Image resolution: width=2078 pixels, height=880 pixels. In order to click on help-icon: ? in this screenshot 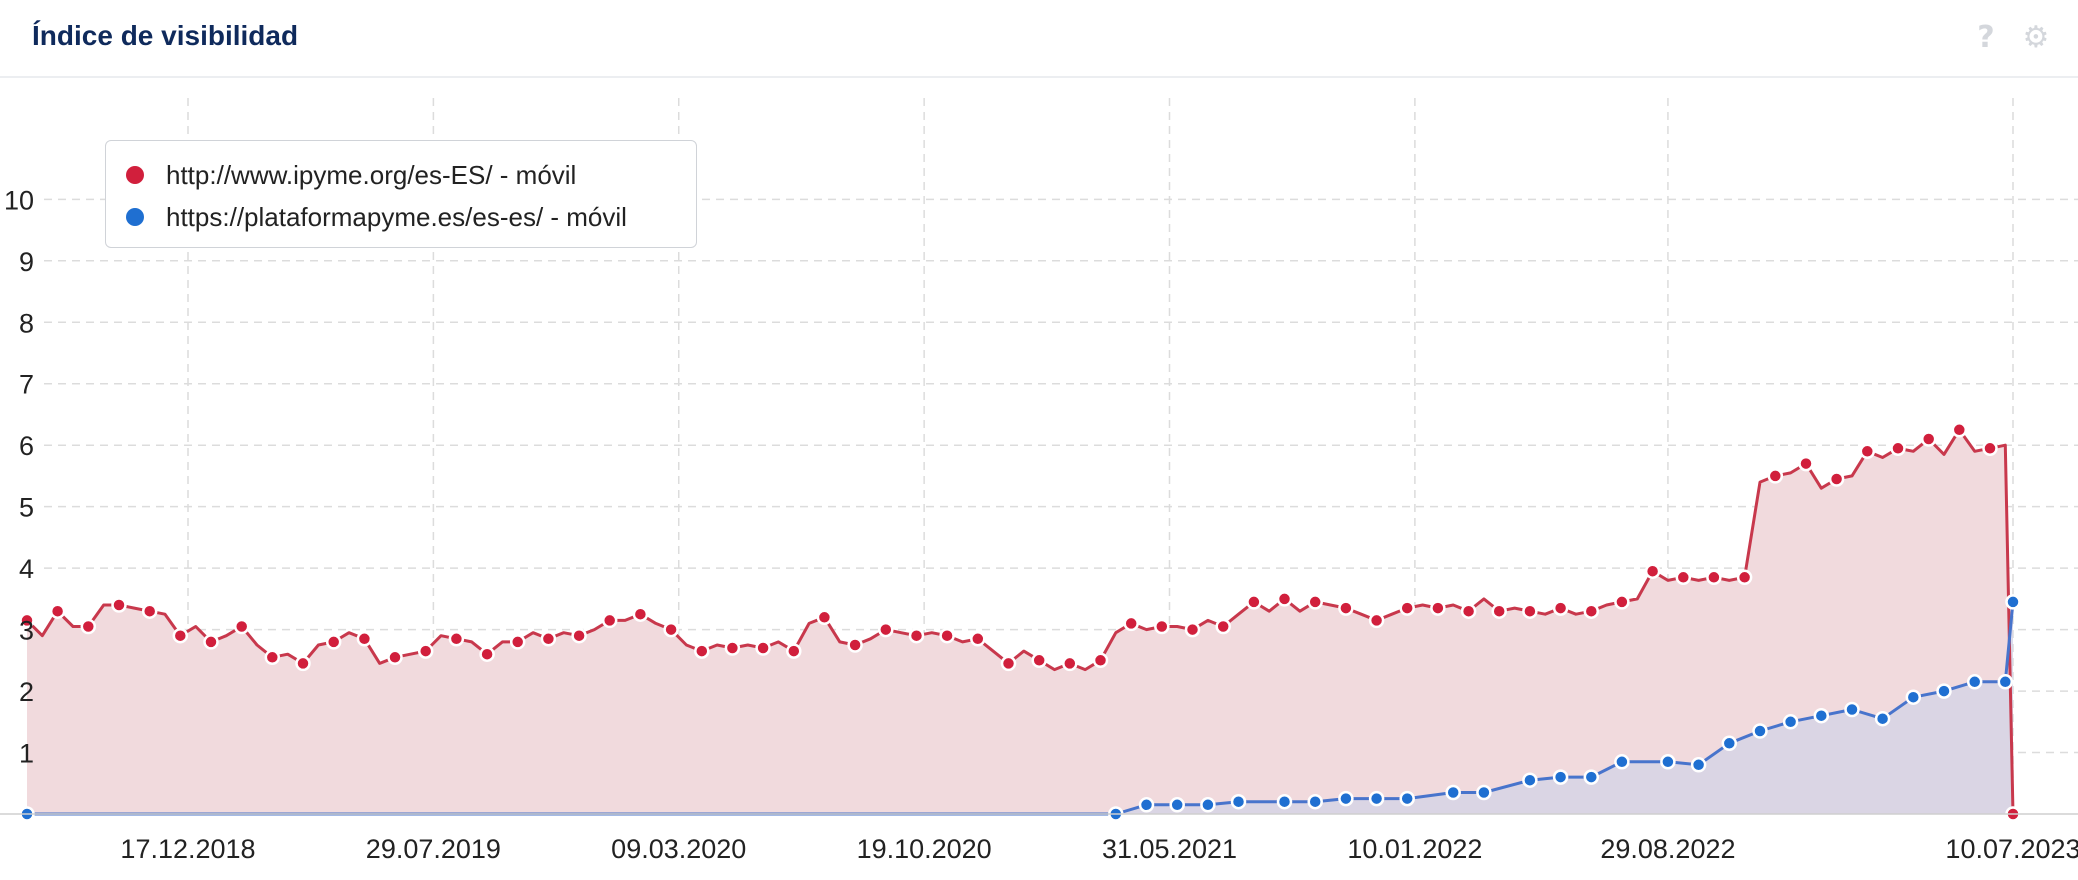, I will do `click(1986, 37)`.